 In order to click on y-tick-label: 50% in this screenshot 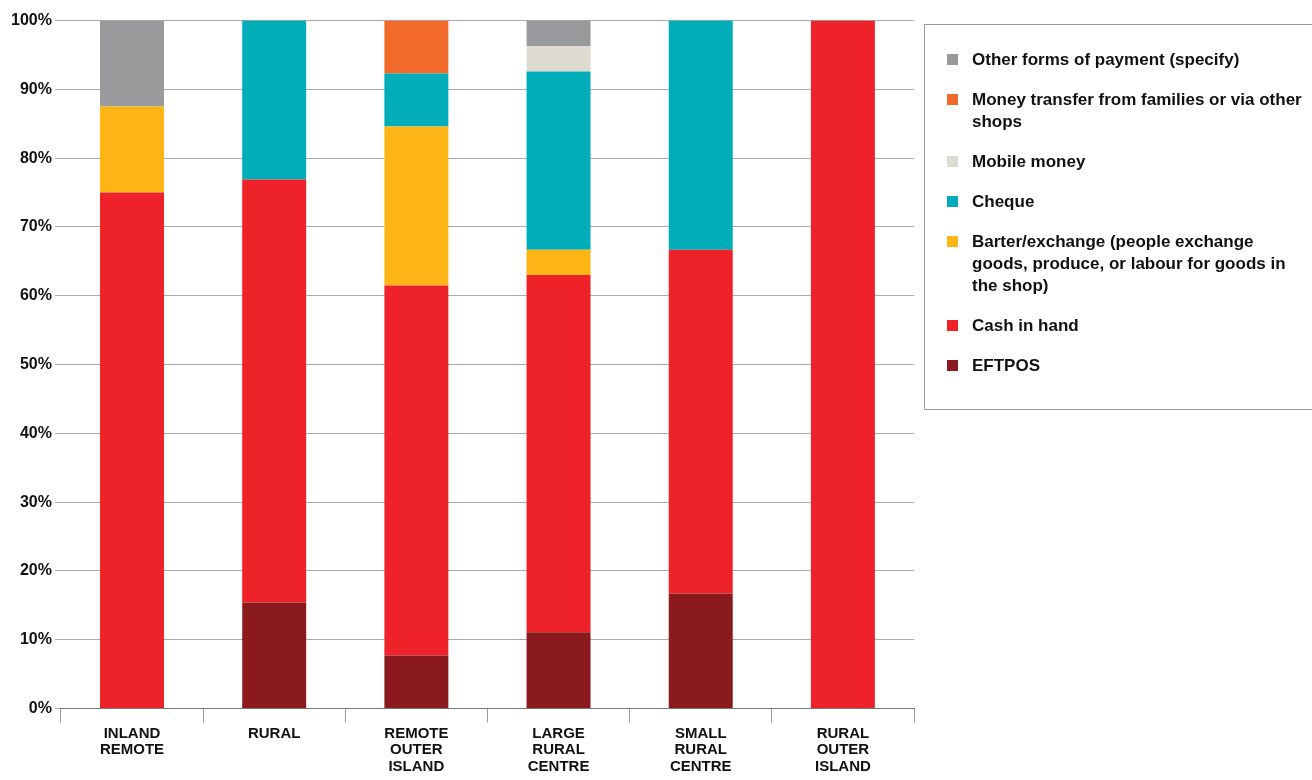, I will do `click(35, 363)`.